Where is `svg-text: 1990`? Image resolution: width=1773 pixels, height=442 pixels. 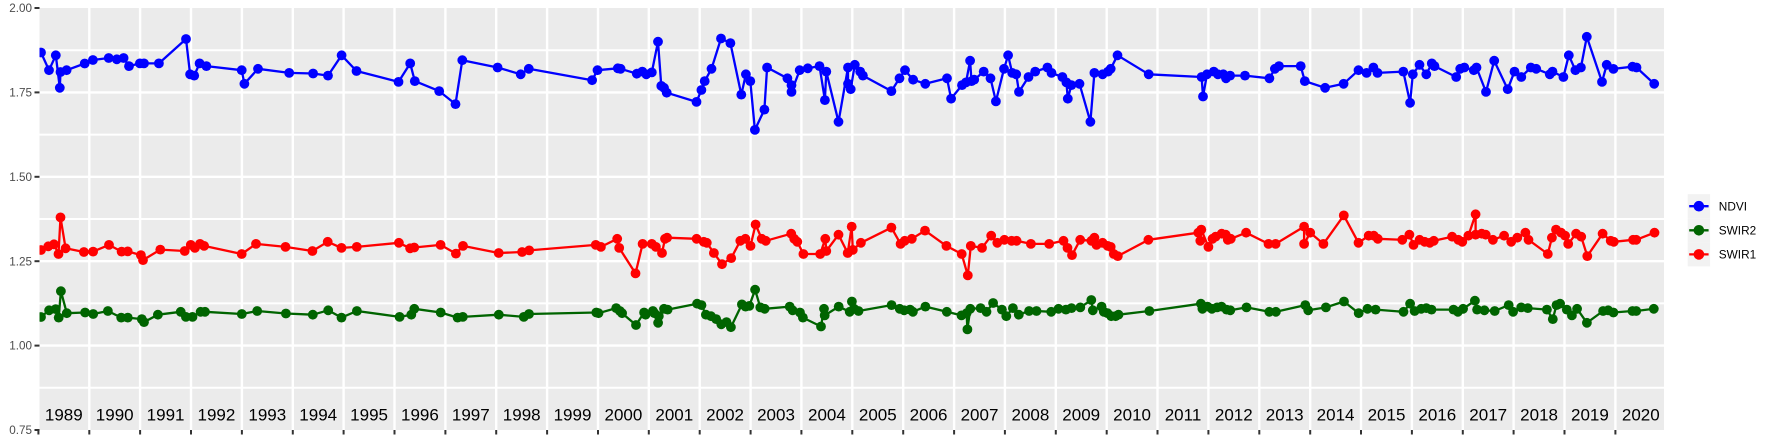 svg-text: 1990 is located at coordinates (115, 415).